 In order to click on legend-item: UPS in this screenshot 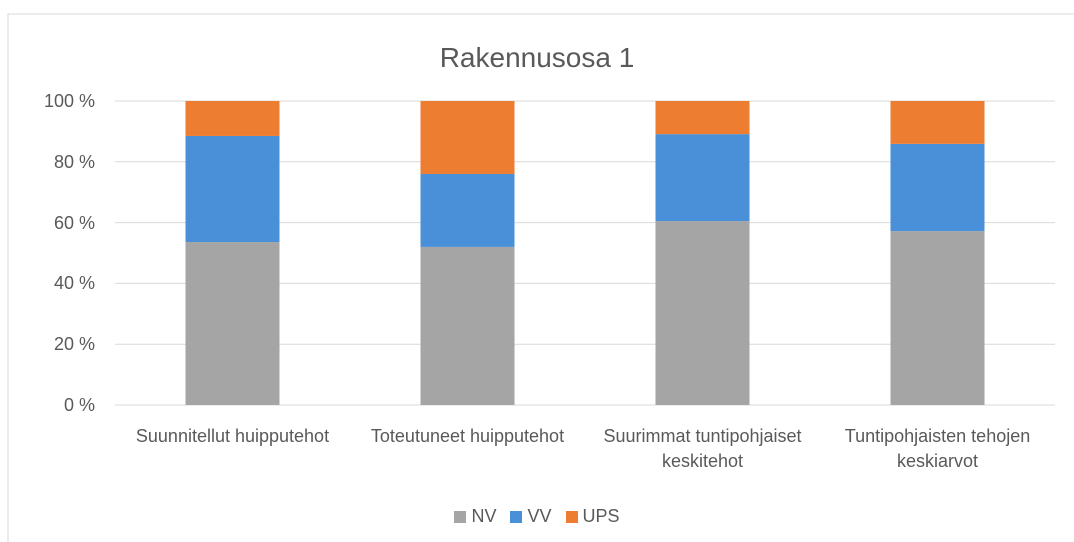, I will do `click(592, 516)`.